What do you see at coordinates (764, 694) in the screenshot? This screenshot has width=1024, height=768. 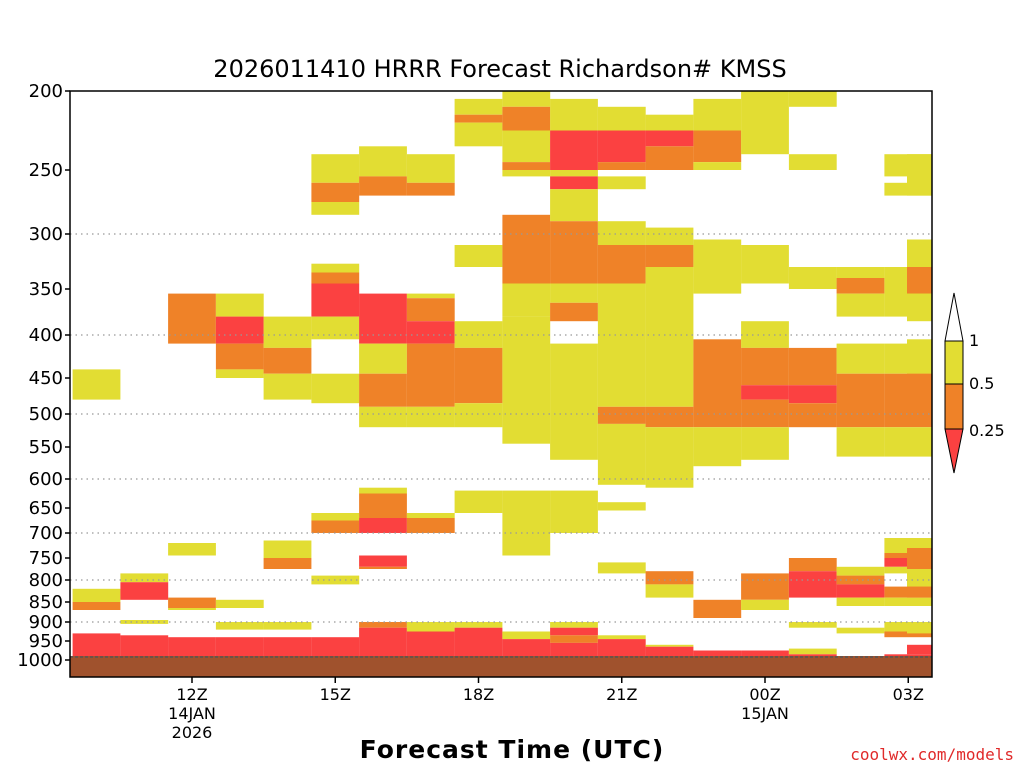 I see `x-tick-label-00Z: 00Z` at bounding box center [764, 694].